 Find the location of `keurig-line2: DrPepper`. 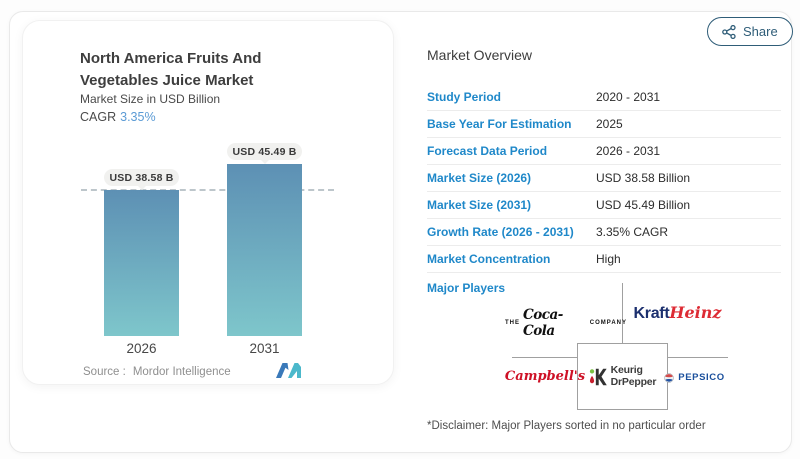

keurig-line2: DrPepper is located at coordinates (633, 381).